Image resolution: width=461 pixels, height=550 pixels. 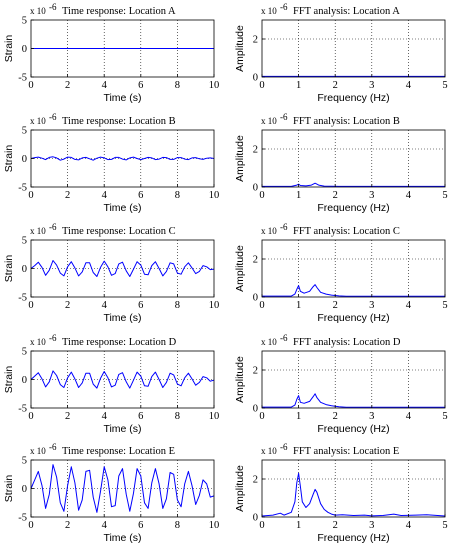 What do you see at coordinates (119, 121) in the screenshot?
I see `chart-title: Time response: Location B` at bounding box center [119, 121].